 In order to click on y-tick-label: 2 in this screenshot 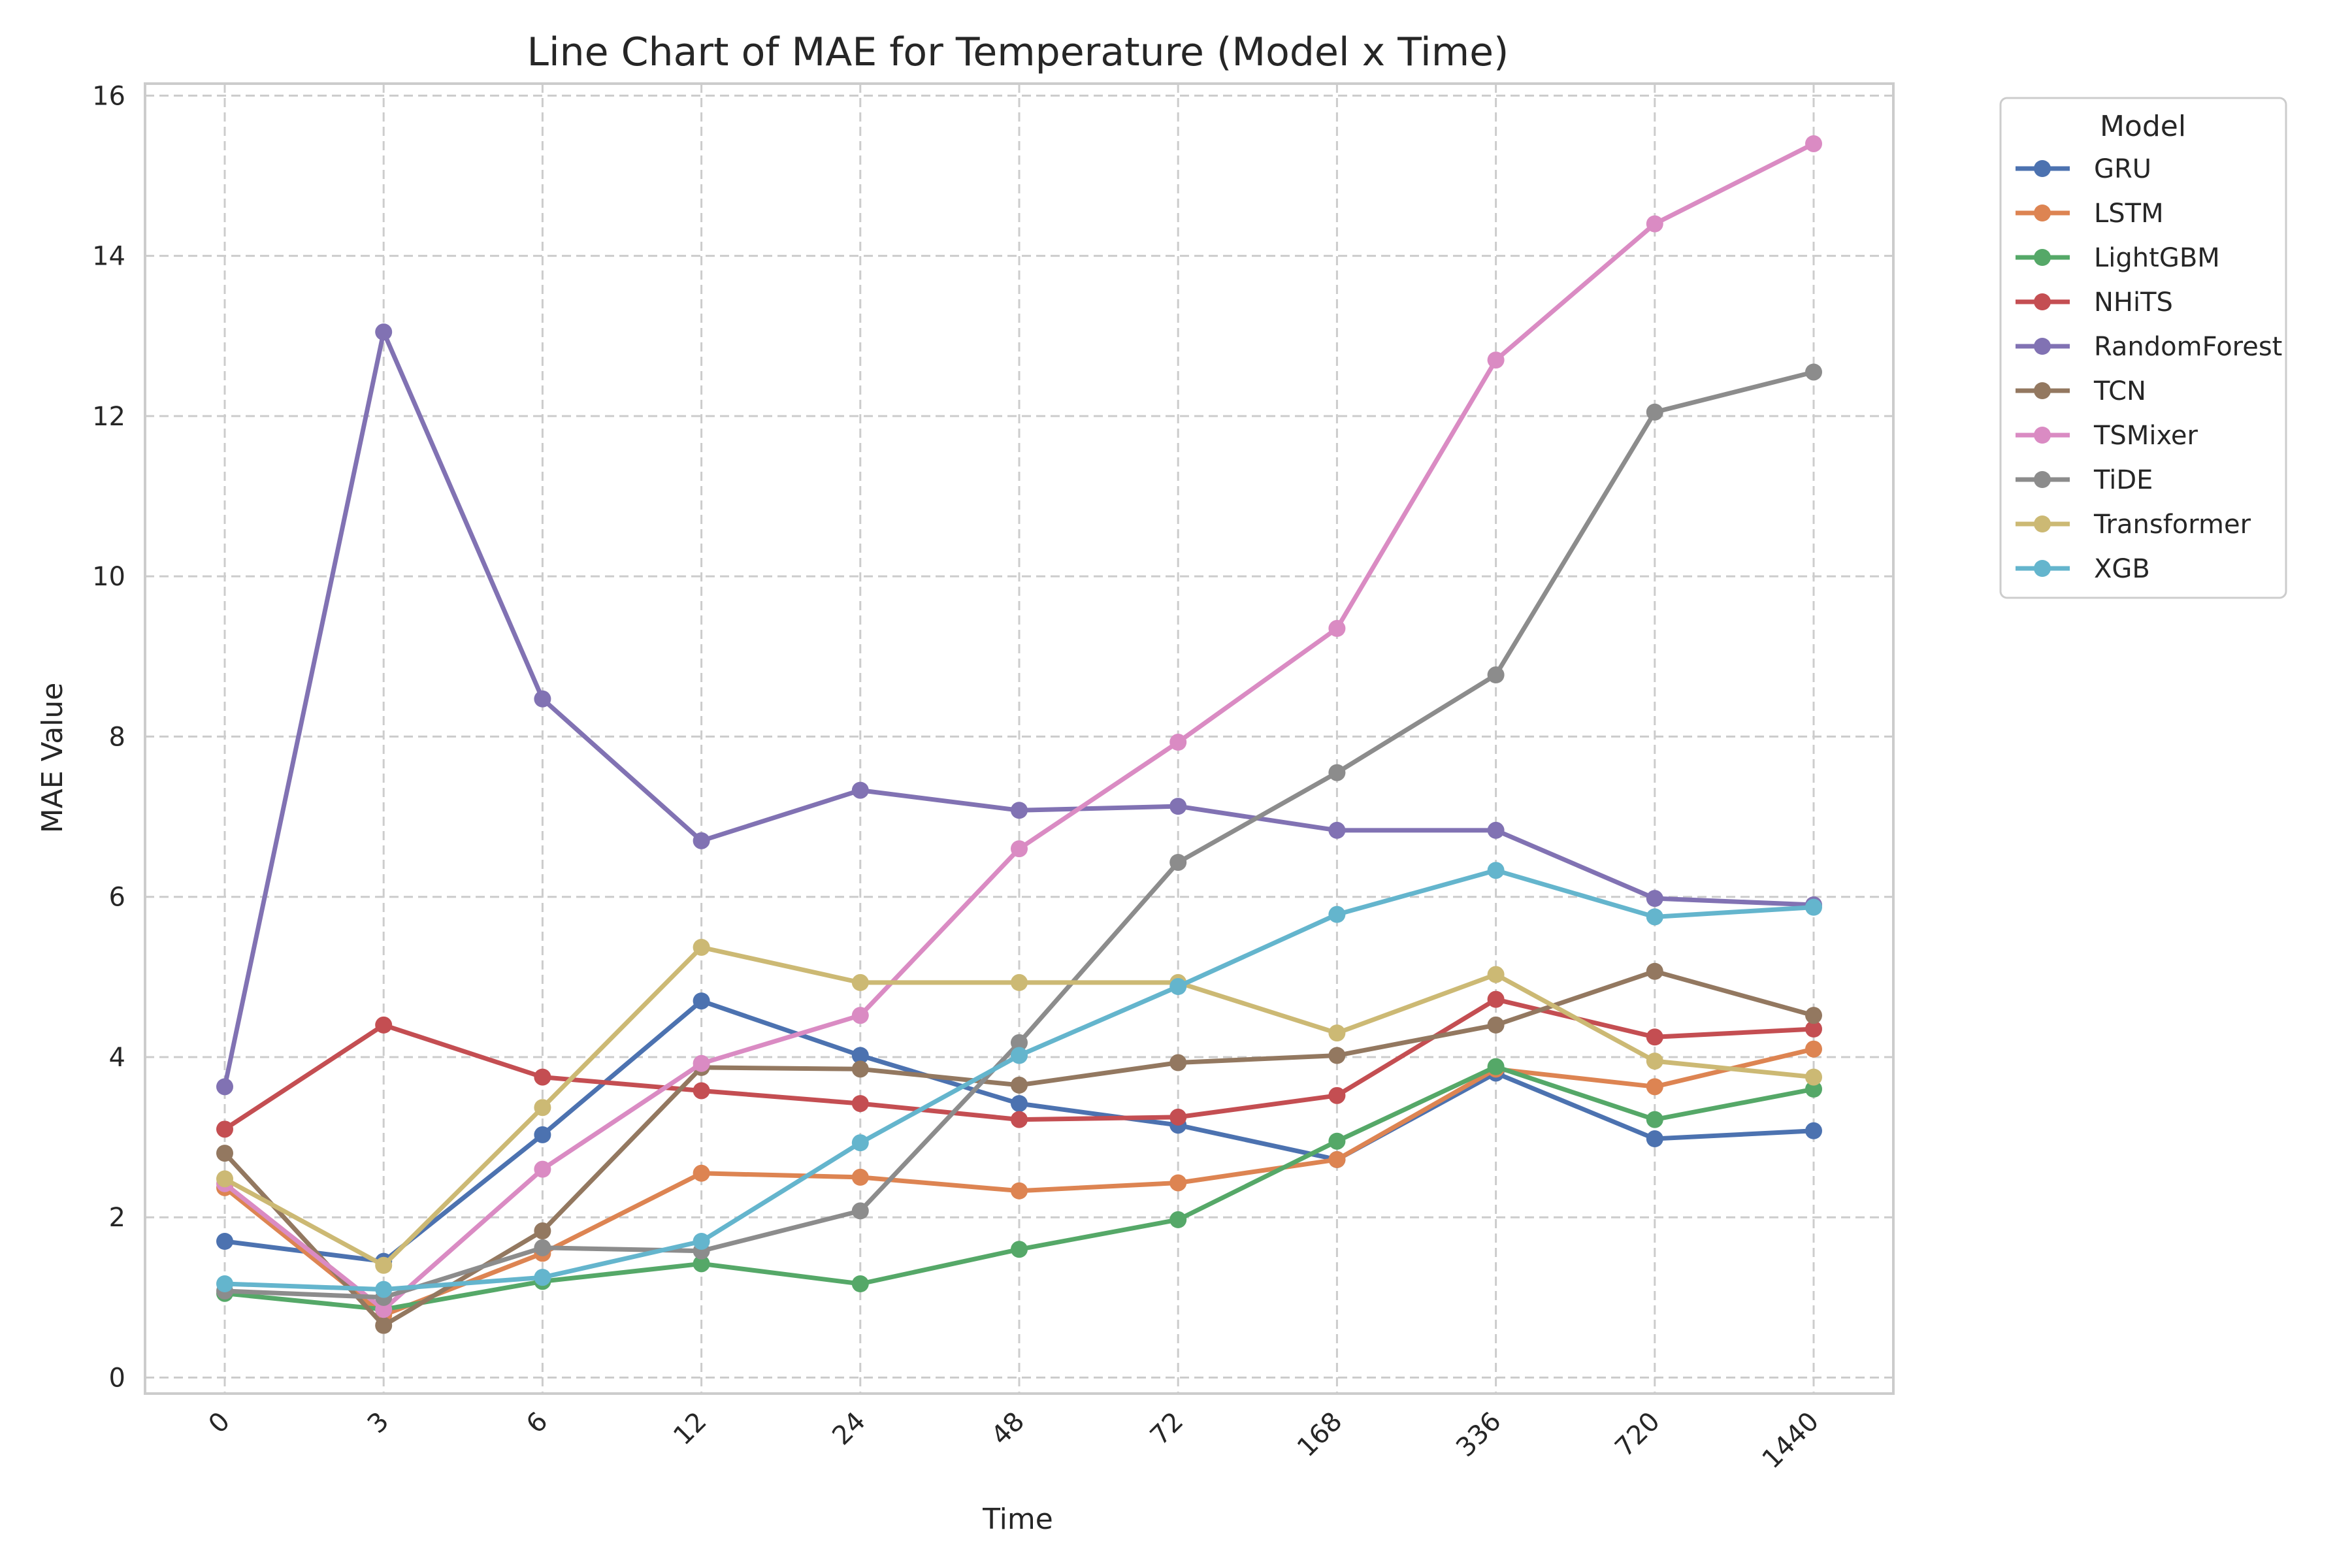, I will do `click(117, 1218)`.